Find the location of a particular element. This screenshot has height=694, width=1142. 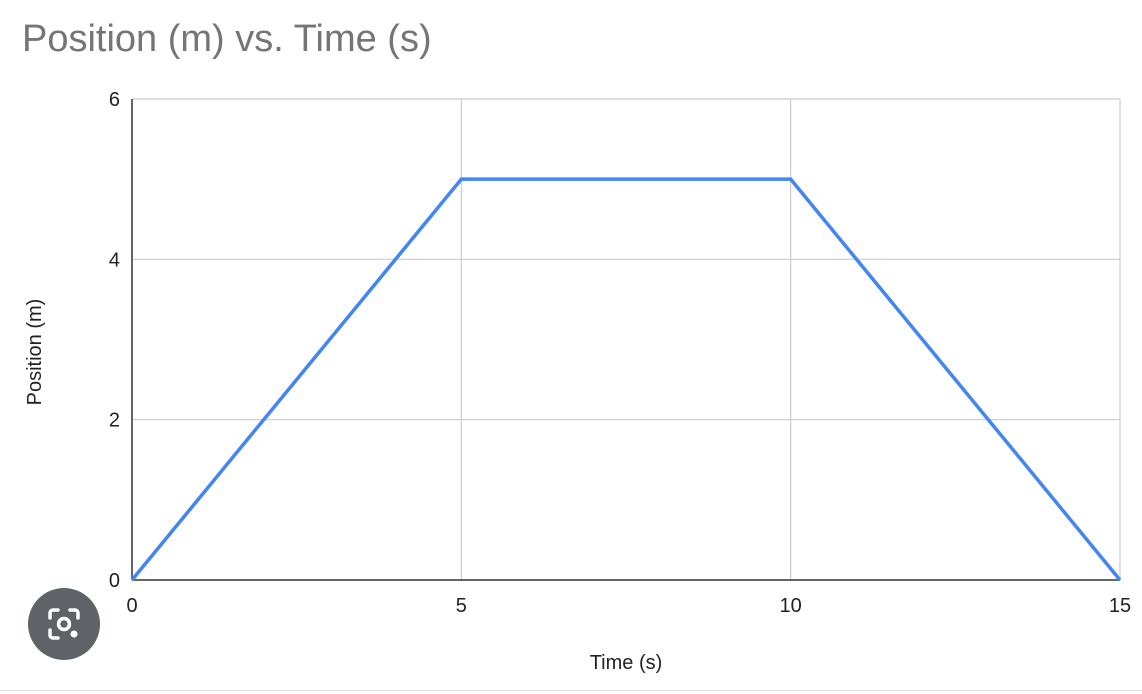

image-search-button is located at coordinates (64, 624).